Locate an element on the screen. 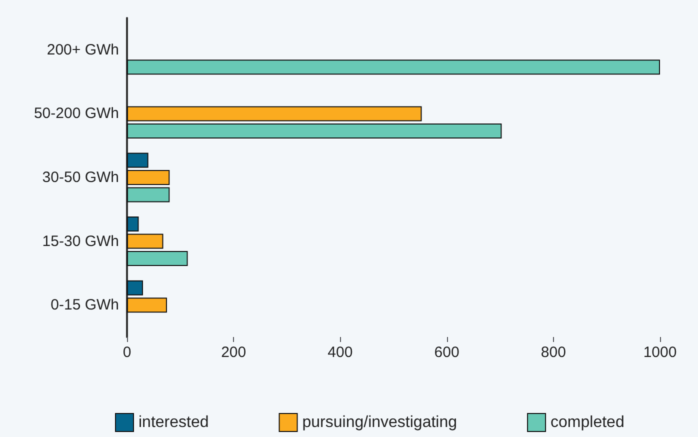 This screenshot has width=698, height=437. x-tick-label: 800 is located at coordinates (553, 352).